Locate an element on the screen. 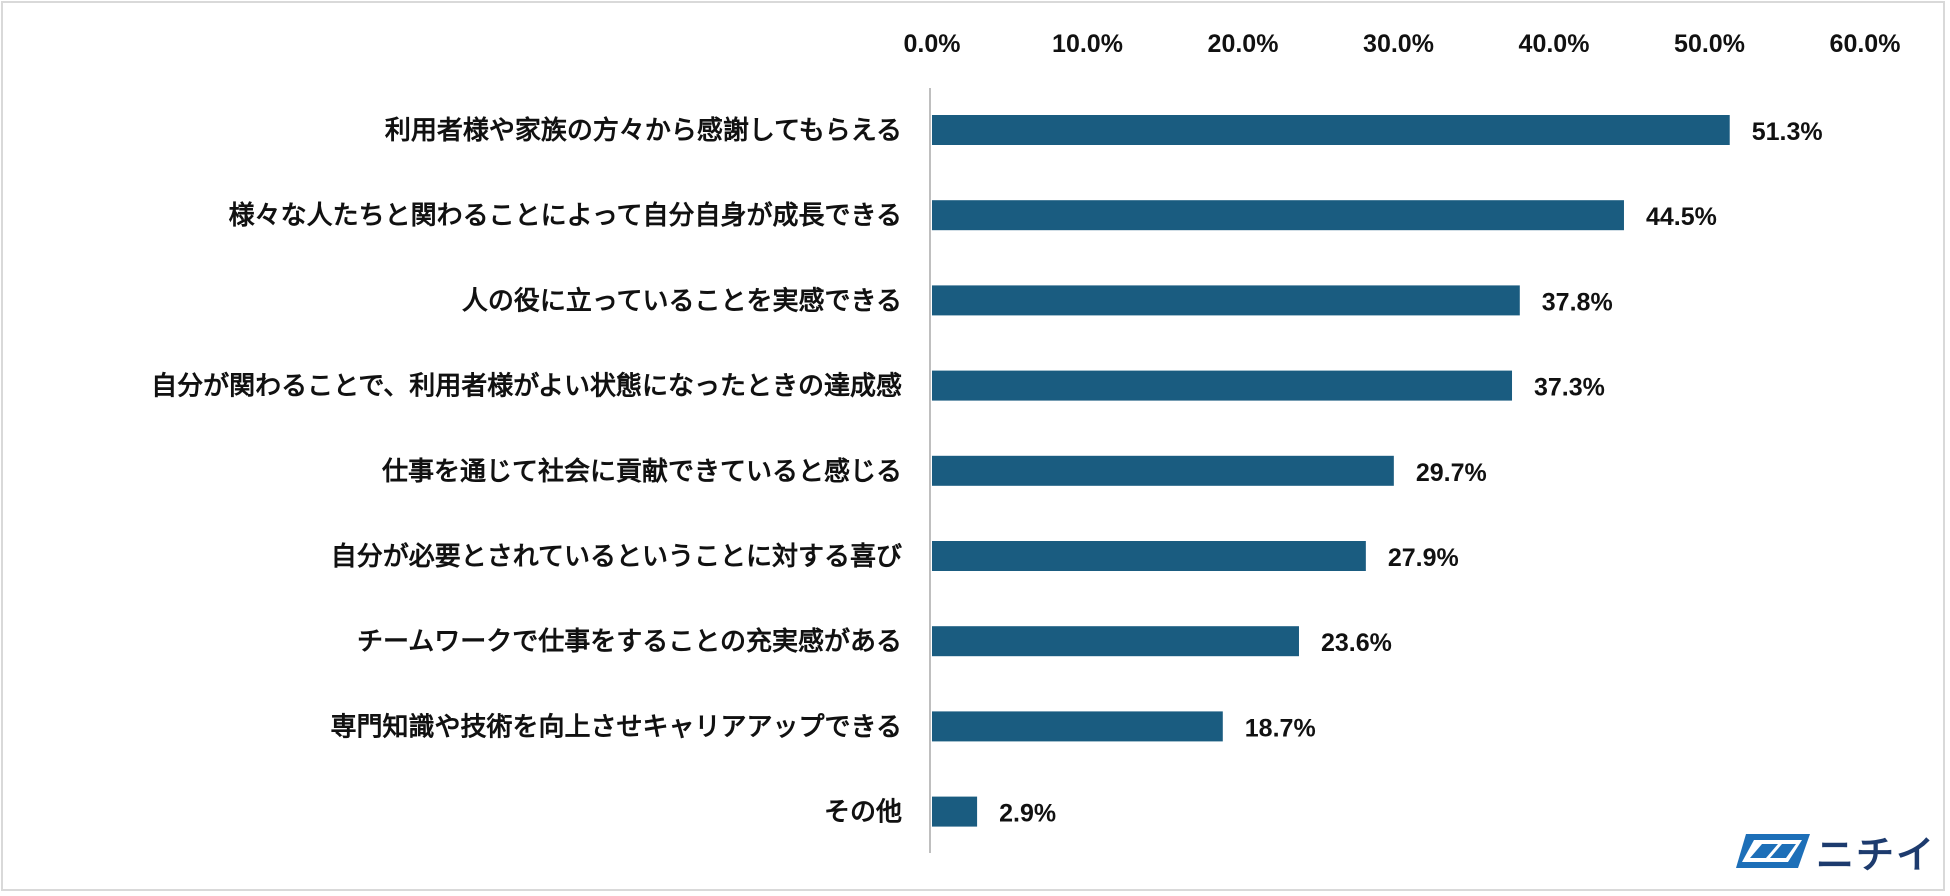 The width and height of the screenshot is (1950, 896). value-label: 23.6% is located at coordinates (1356, 643).